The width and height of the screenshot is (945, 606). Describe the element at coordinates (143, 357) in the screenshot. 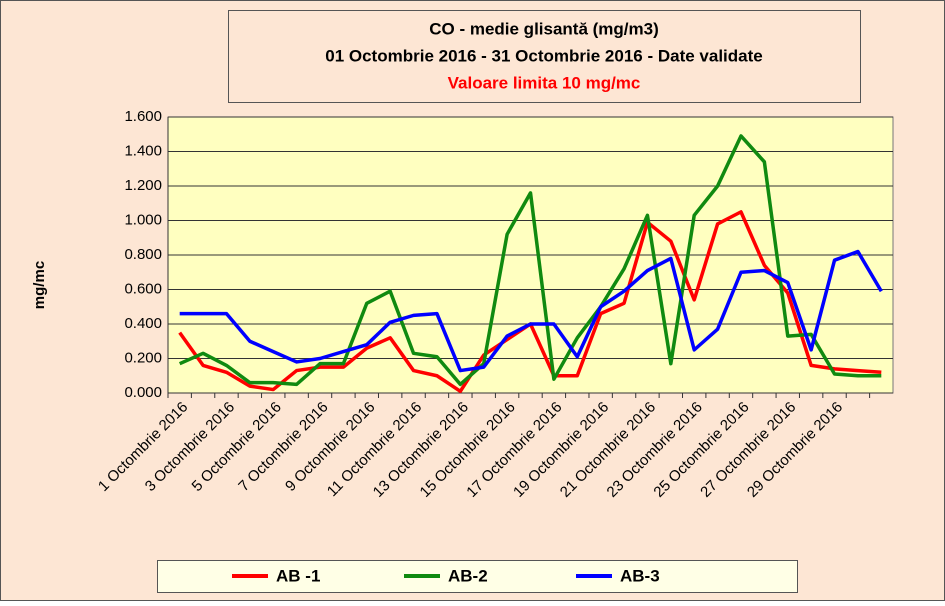

I see `y-tick-label: 0.200` at that location.